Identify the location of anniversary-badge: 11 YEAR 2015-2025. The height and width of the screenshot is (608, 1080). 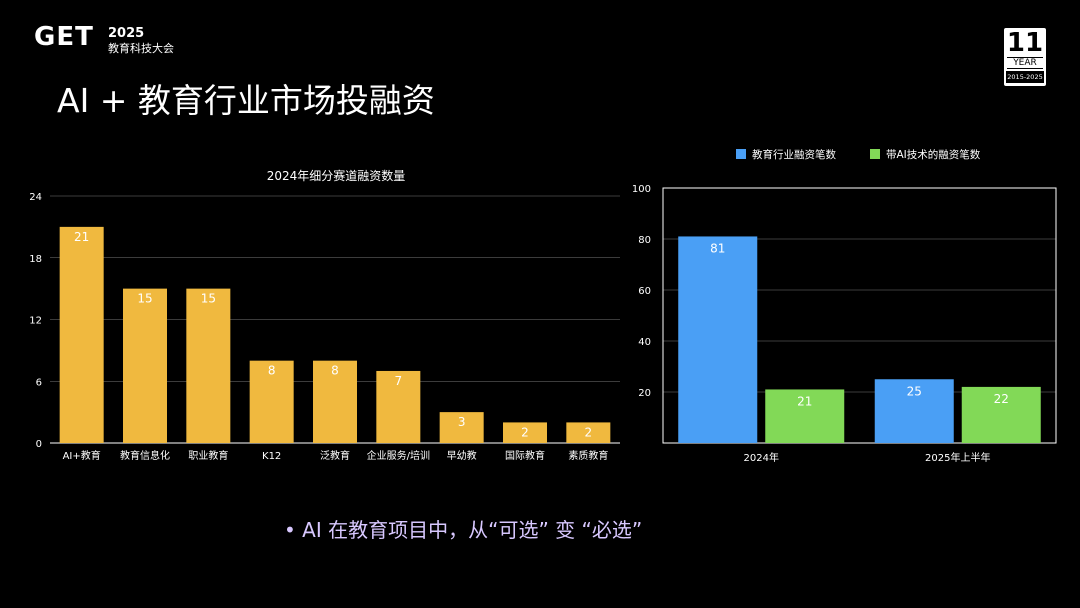
(1025, 57).